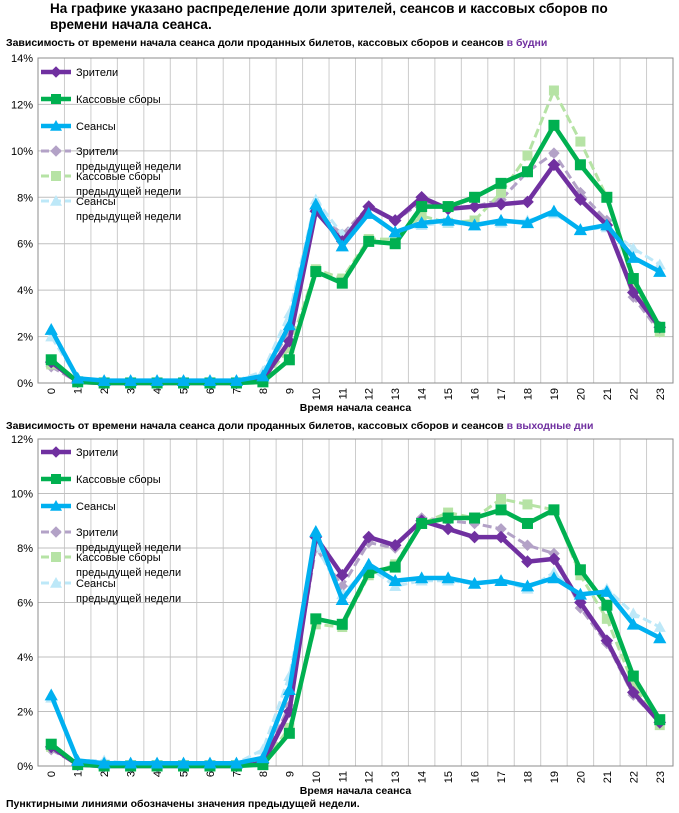 This screenshot has height=813, width=679. What do you see at coordinates (25, 198) in the screenshot?
I see `y-tick-label: 8%` at bounding box center [25, 198].